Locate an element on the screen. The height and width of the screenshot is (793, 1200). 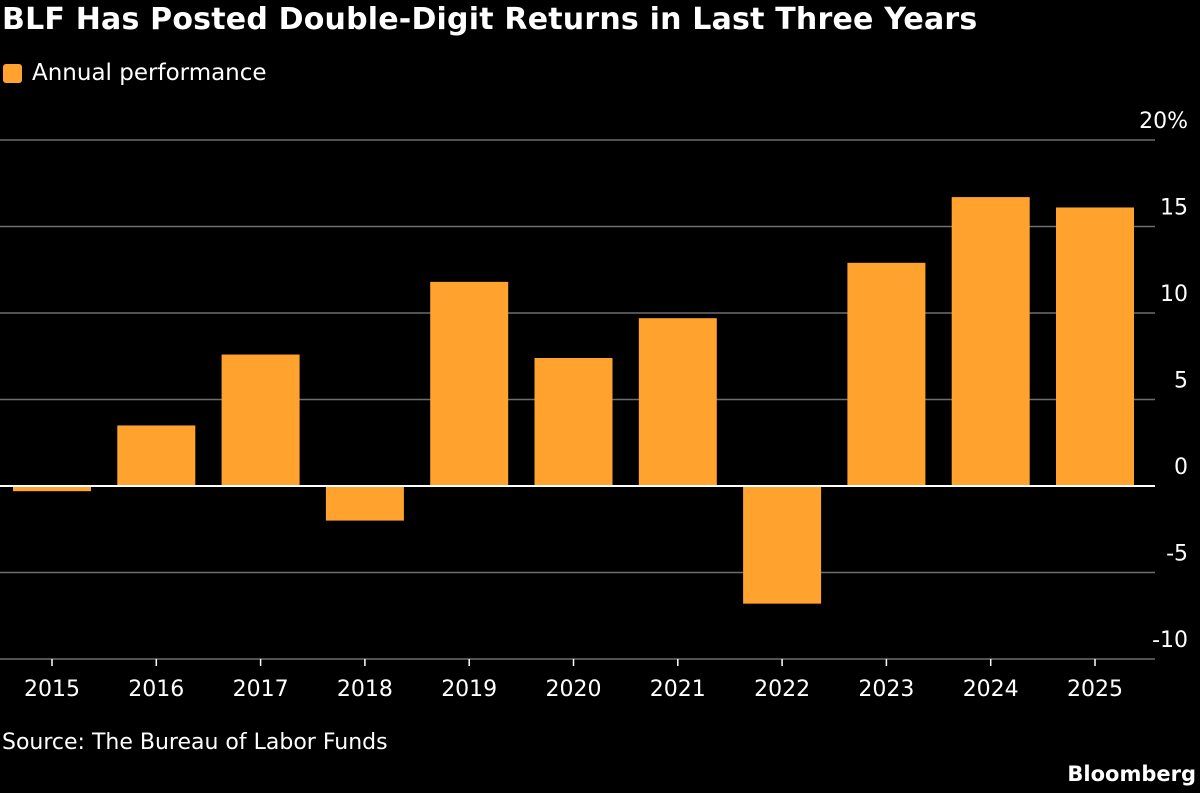
y-tick-label: 10 is located at coordinates (1174, 294).